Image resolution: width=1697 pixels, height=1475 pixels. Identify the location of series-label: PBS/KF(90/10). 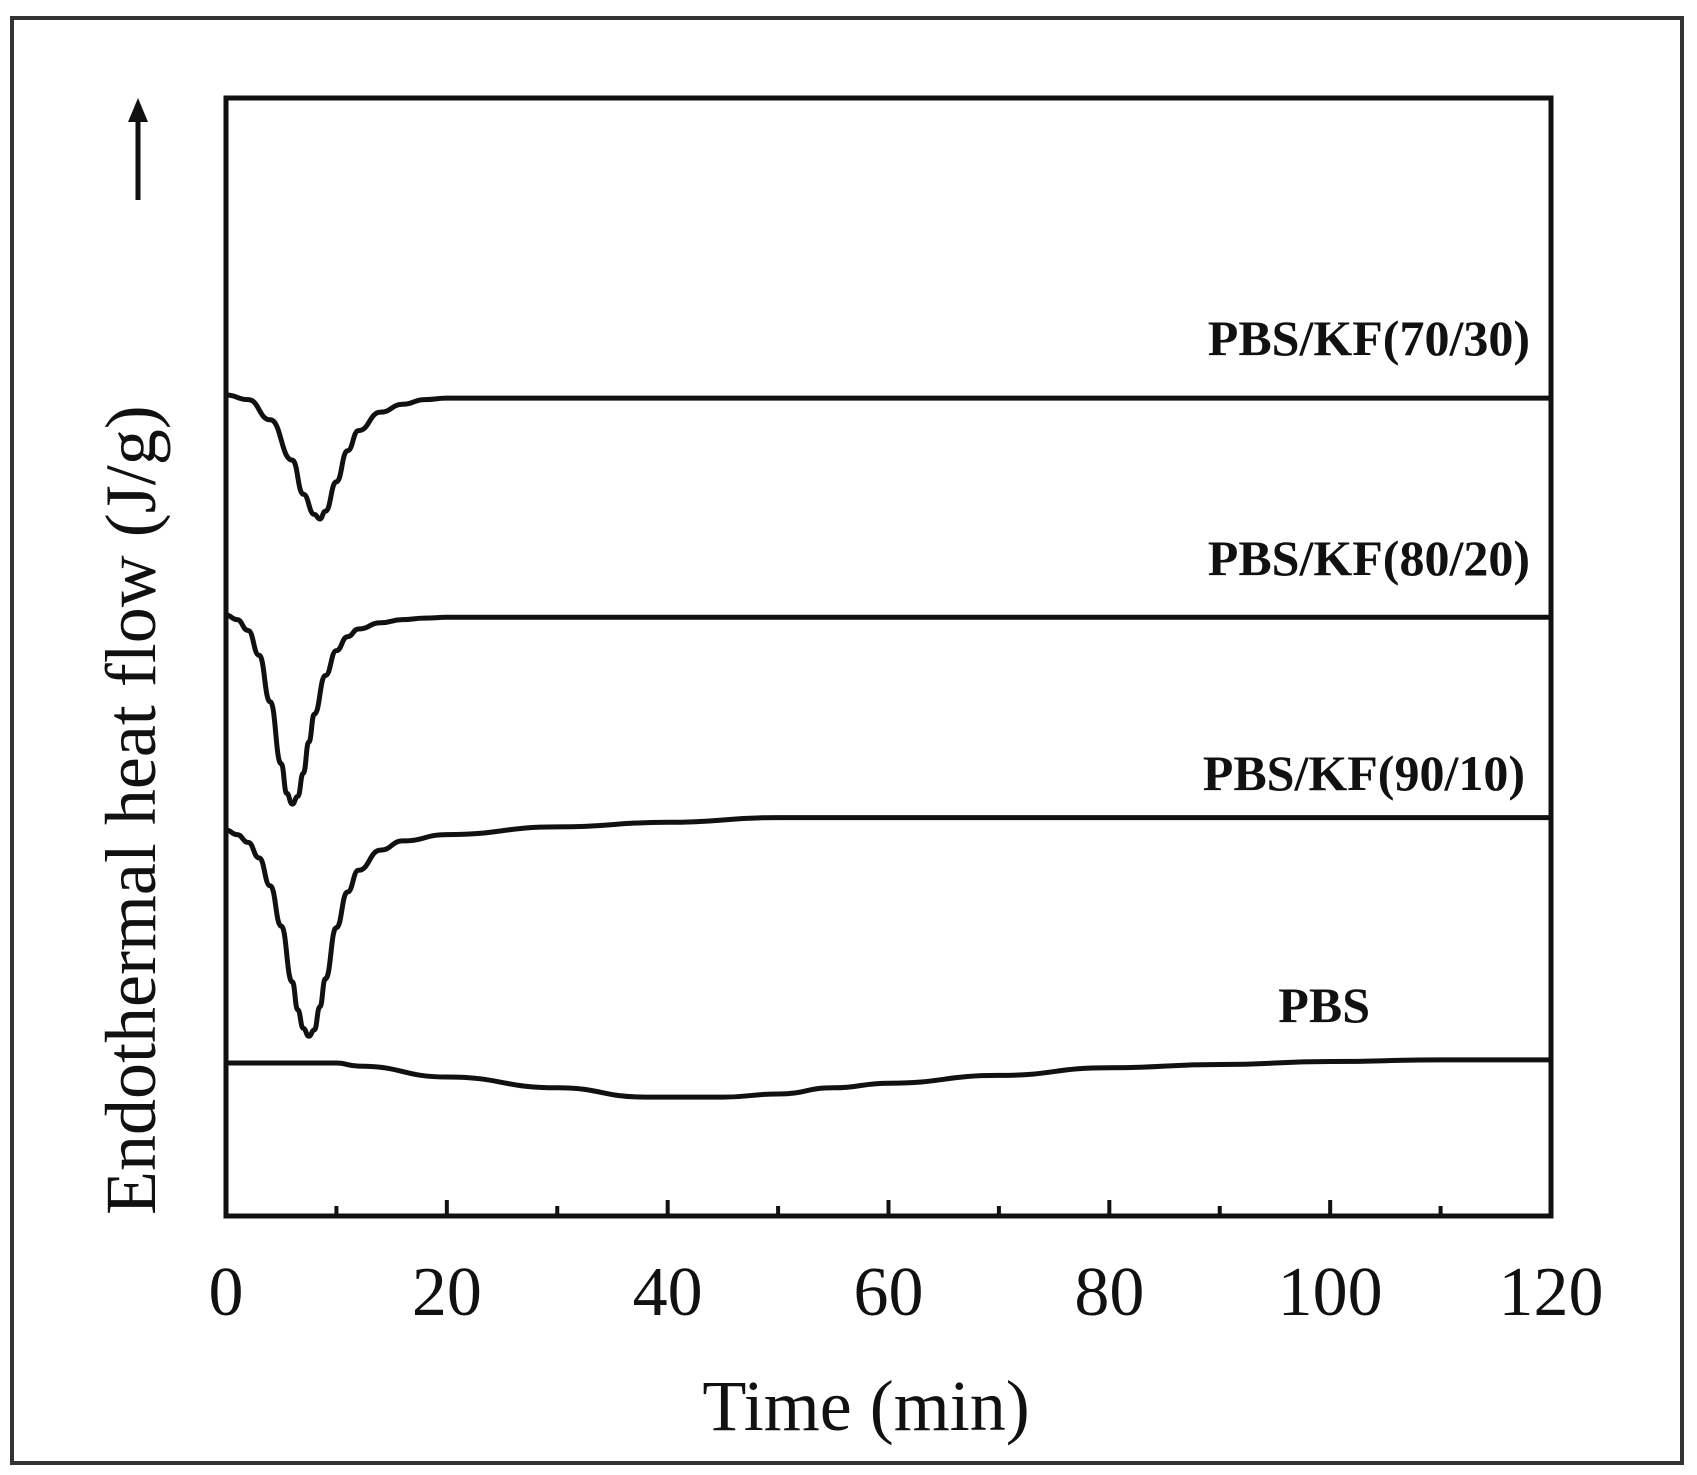
(1364, 773).